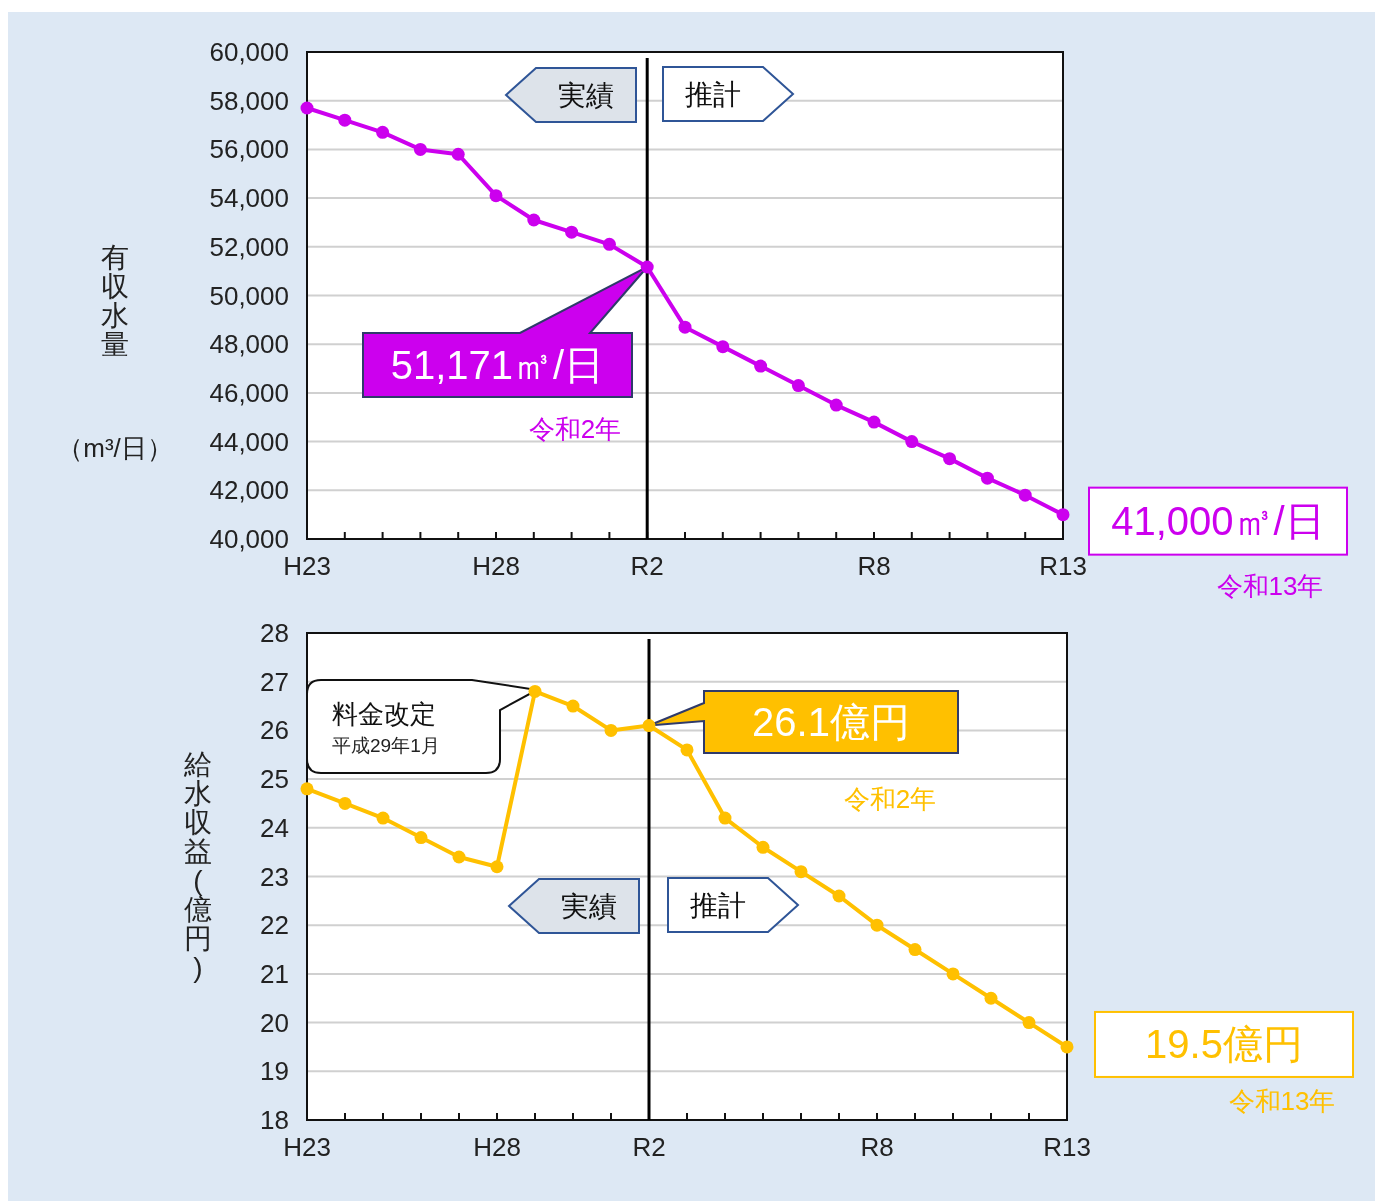 The image size is (1375, 1201). I want to click on y-tick-label: 42,000, so click(249, 490).